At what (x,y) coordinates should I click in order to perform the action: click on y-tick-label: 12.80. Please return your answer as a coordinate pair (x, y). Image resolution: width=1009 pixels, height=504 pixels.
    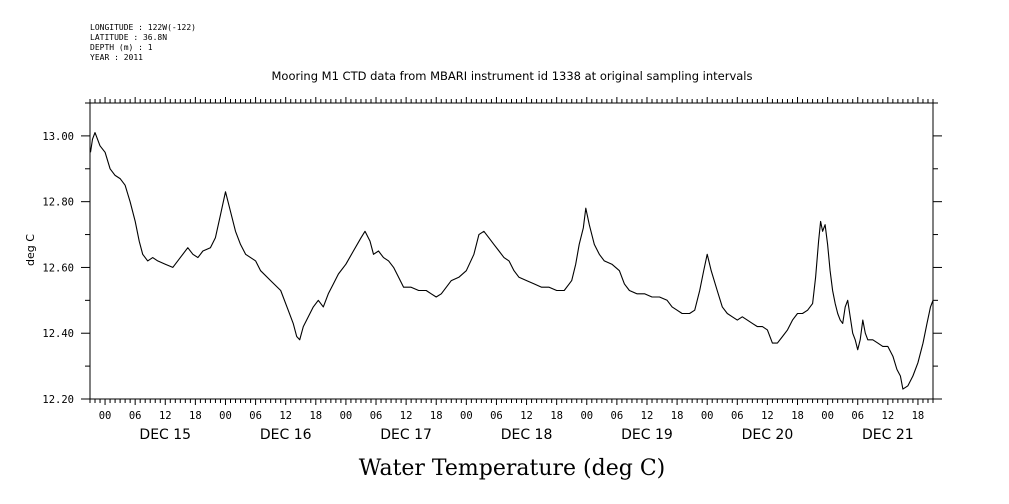
    Looking at the image, I should click on (58, 203).